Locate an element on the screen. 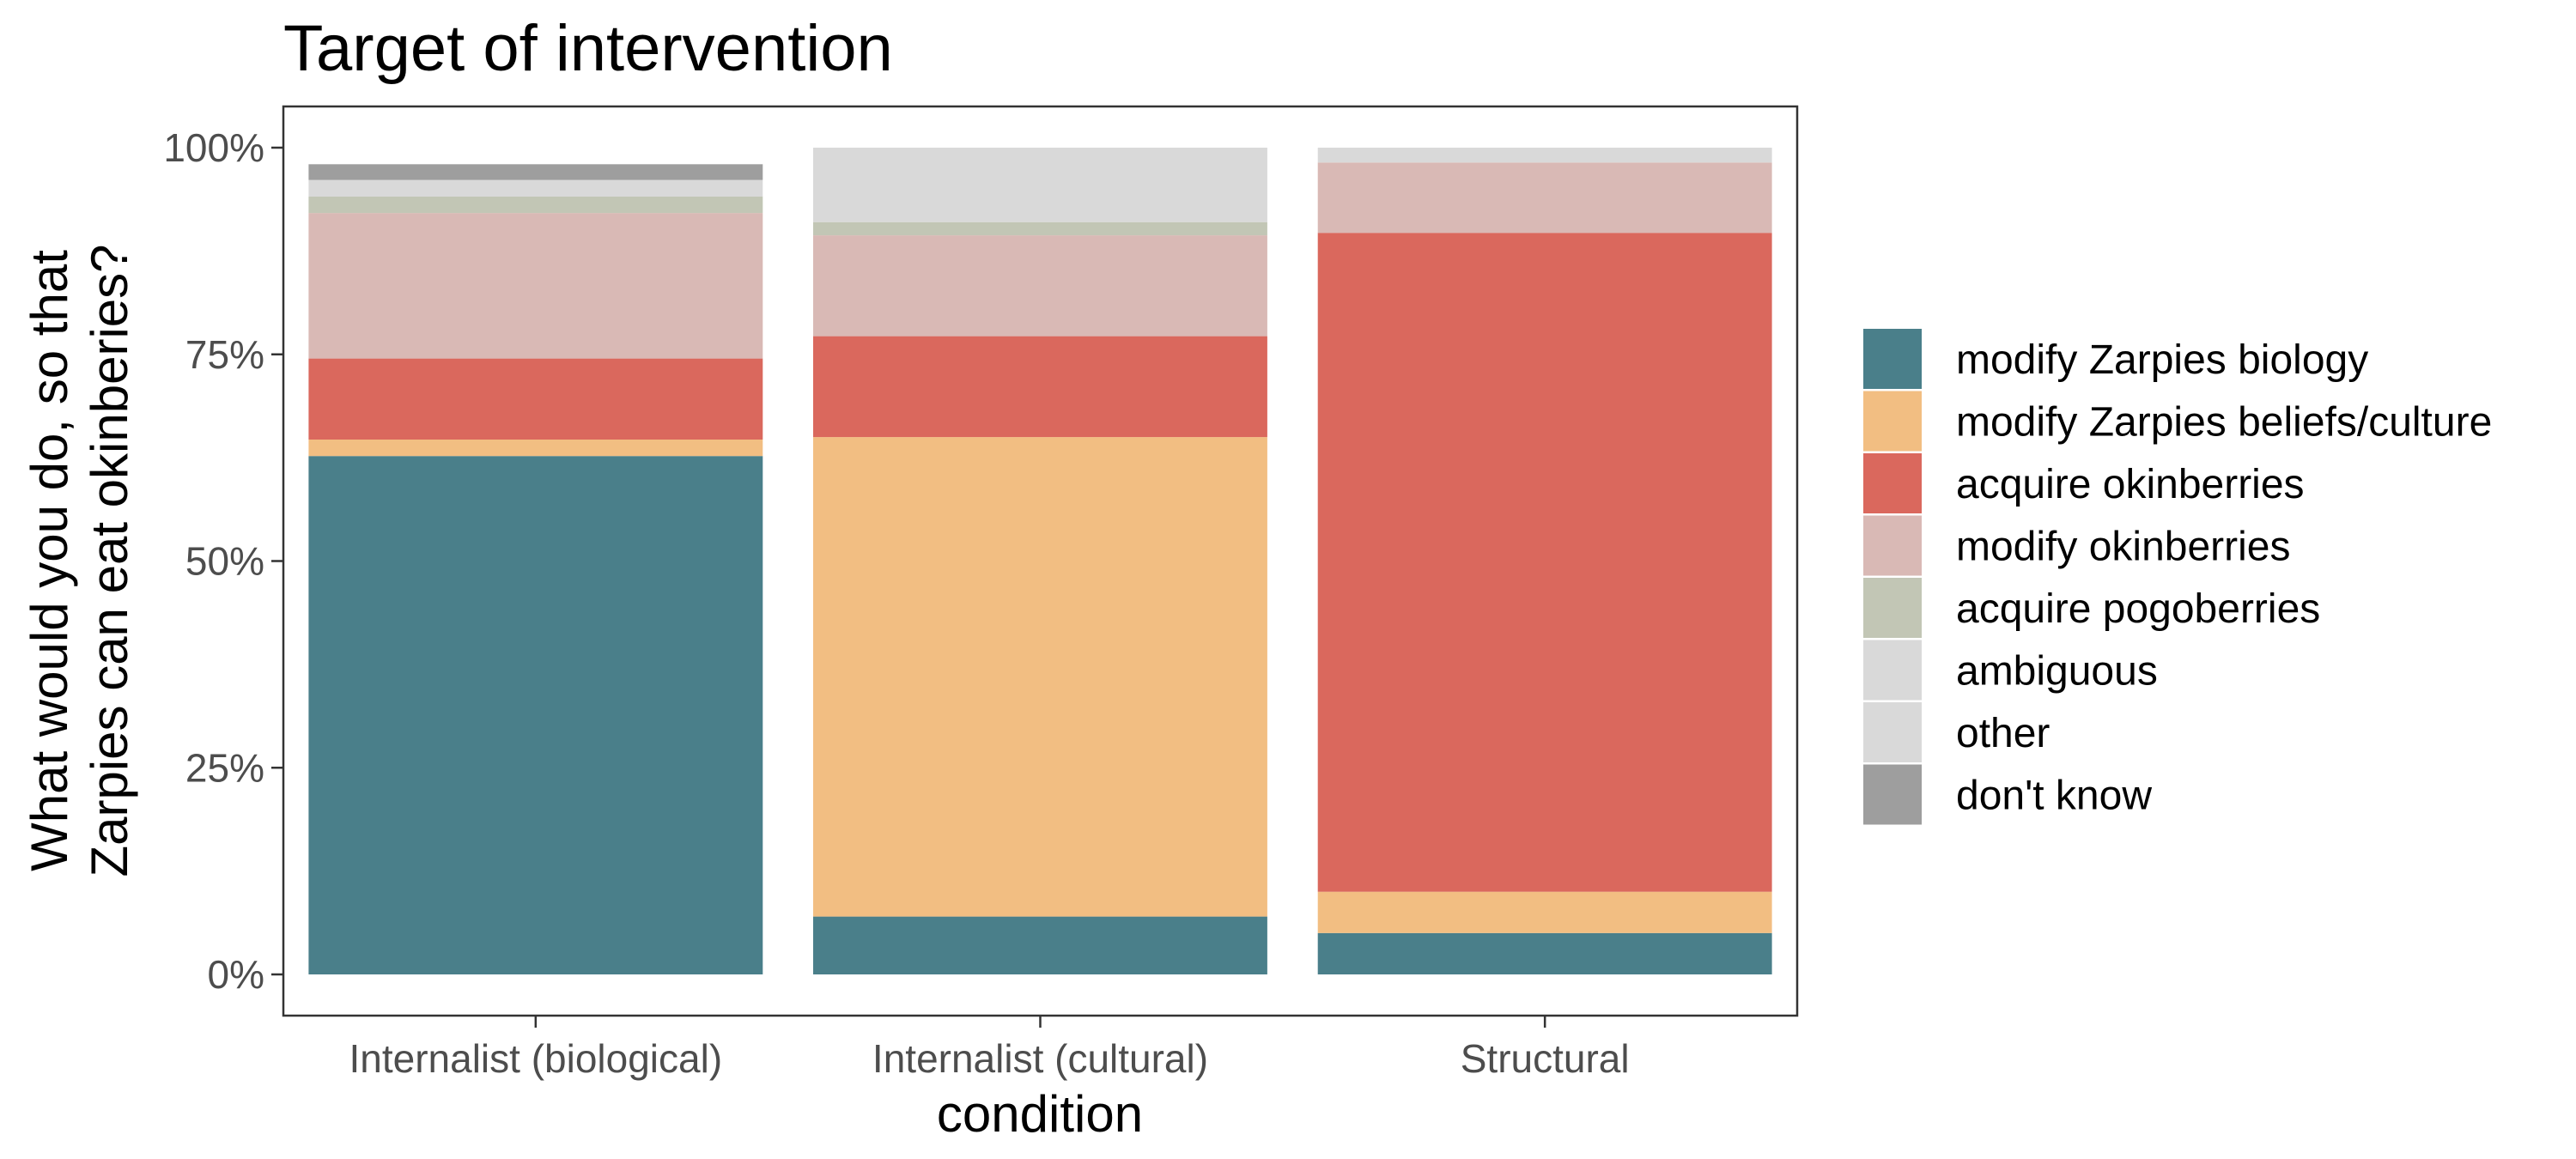 This screenshot has width=2576, height=1159. legend-label: ambiguous is located at coordinates (2057, 672).